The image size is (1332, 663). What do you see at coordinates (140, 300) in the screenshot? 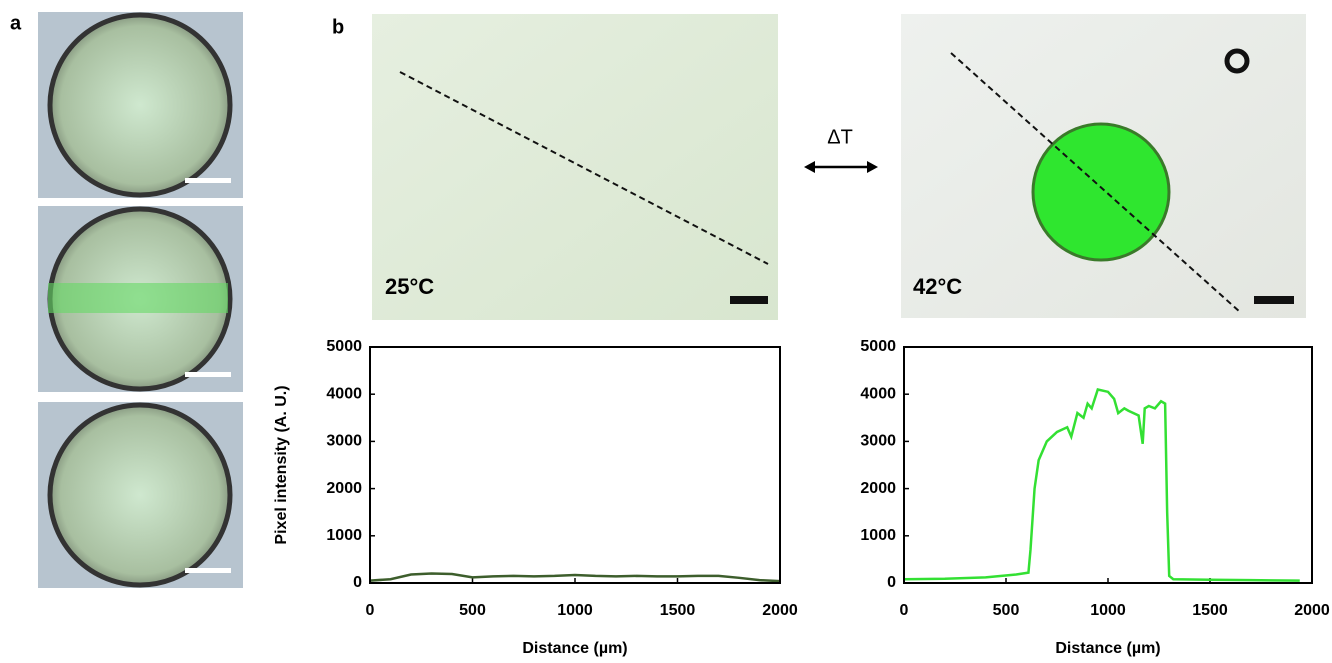
I see `photo-stack` at bounding box center [140, 300].